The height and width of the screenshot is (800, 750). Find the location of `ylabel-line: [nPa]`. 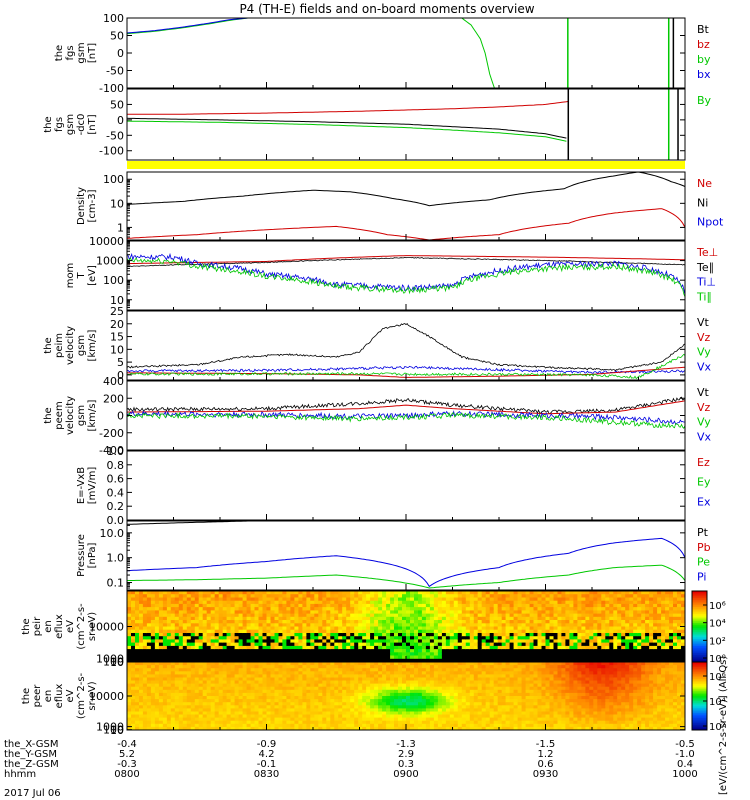

ylabel-line: [nPa] is located at coordinates (92, 555).